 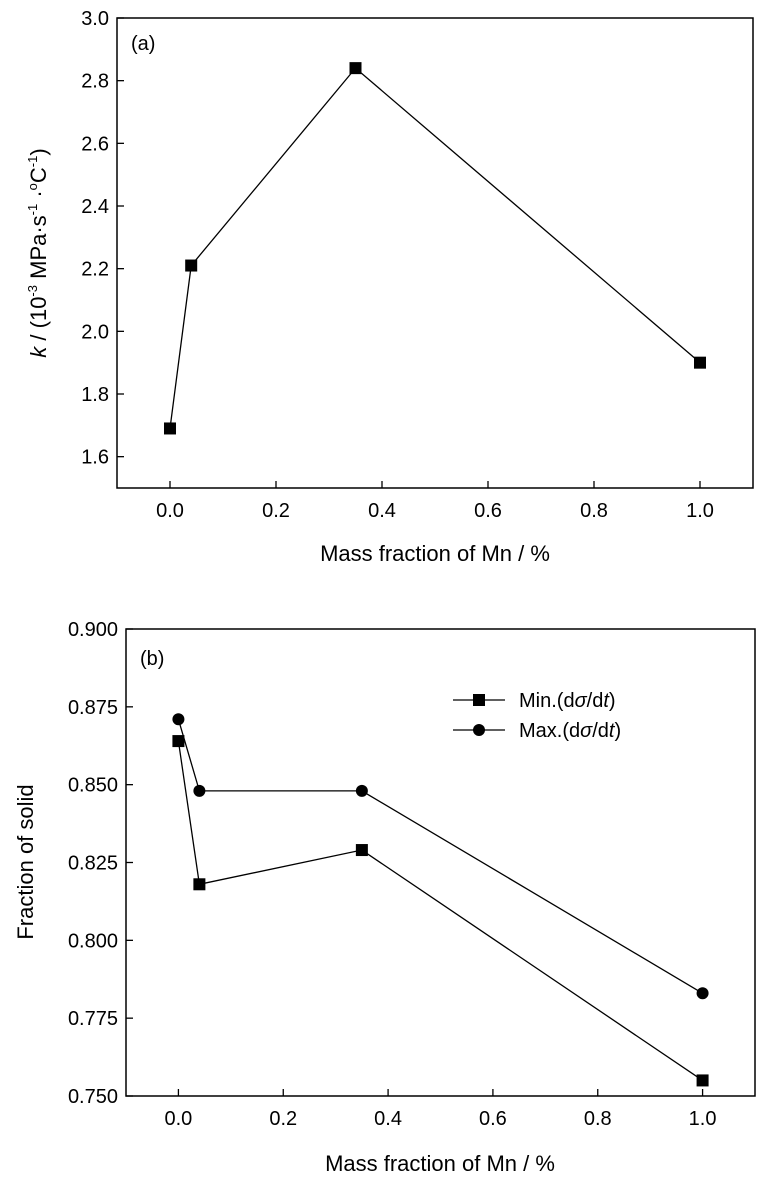 I want to click on chart-a-y-ticks: 1.6 1.8 2.0 2.2 2.4 2.6 2.8 3.0, so click(x=102, y=238).